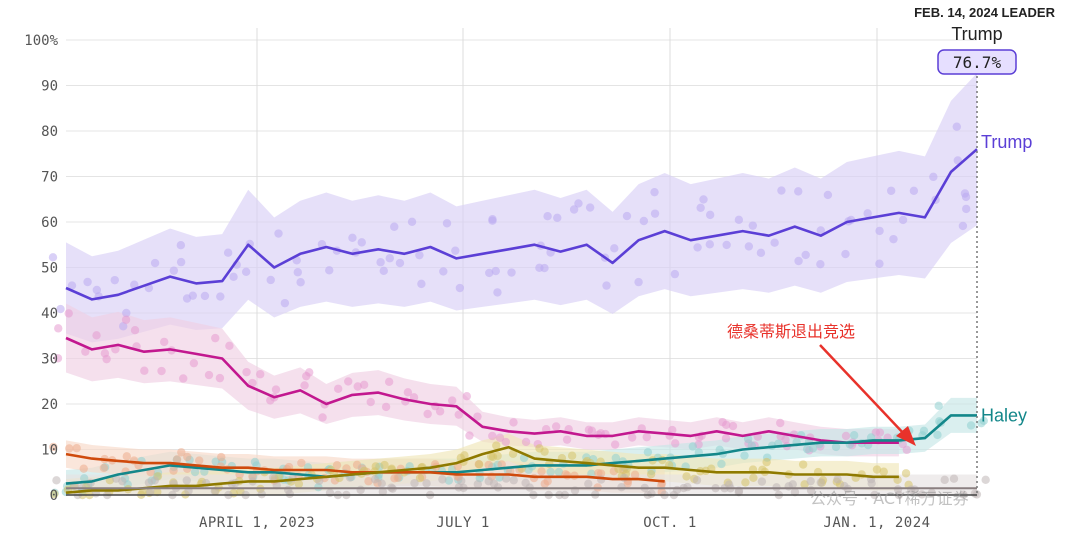 This screenshot has width=1080, height=541. Describe the element at coordinates (889, 498) in the screenshot. I see `watermark: 公众号 · ACY稀万证券` at that location.